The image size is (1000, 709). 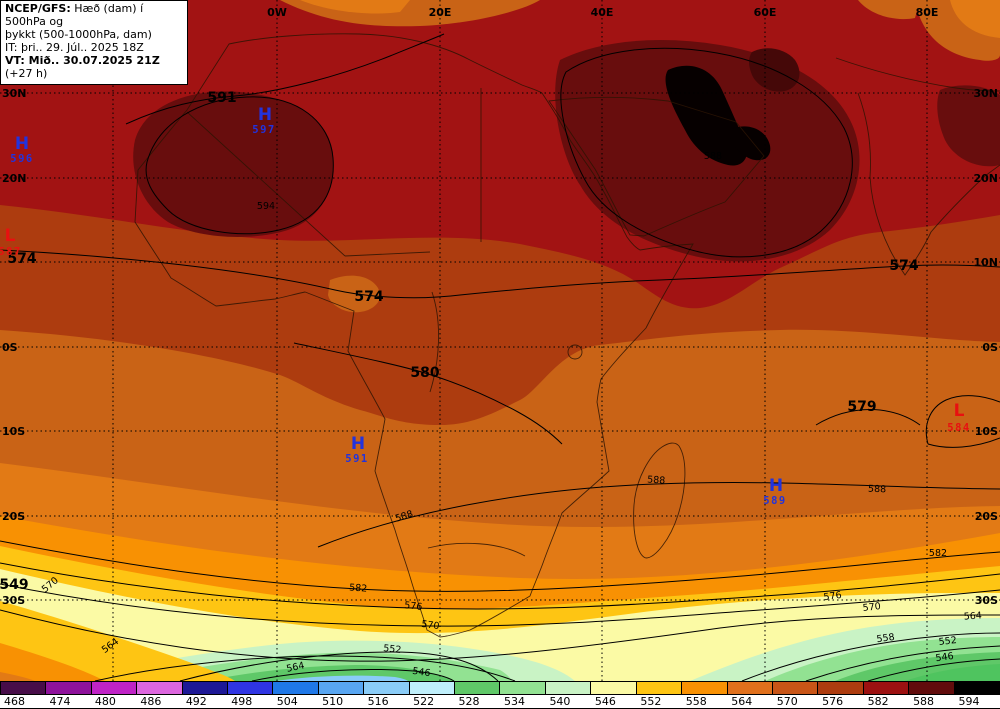 What do you see at coordinates (13, 431) in the screenshot?
I see `parallel-label-left: 10S` at bounding box center [13, 431].